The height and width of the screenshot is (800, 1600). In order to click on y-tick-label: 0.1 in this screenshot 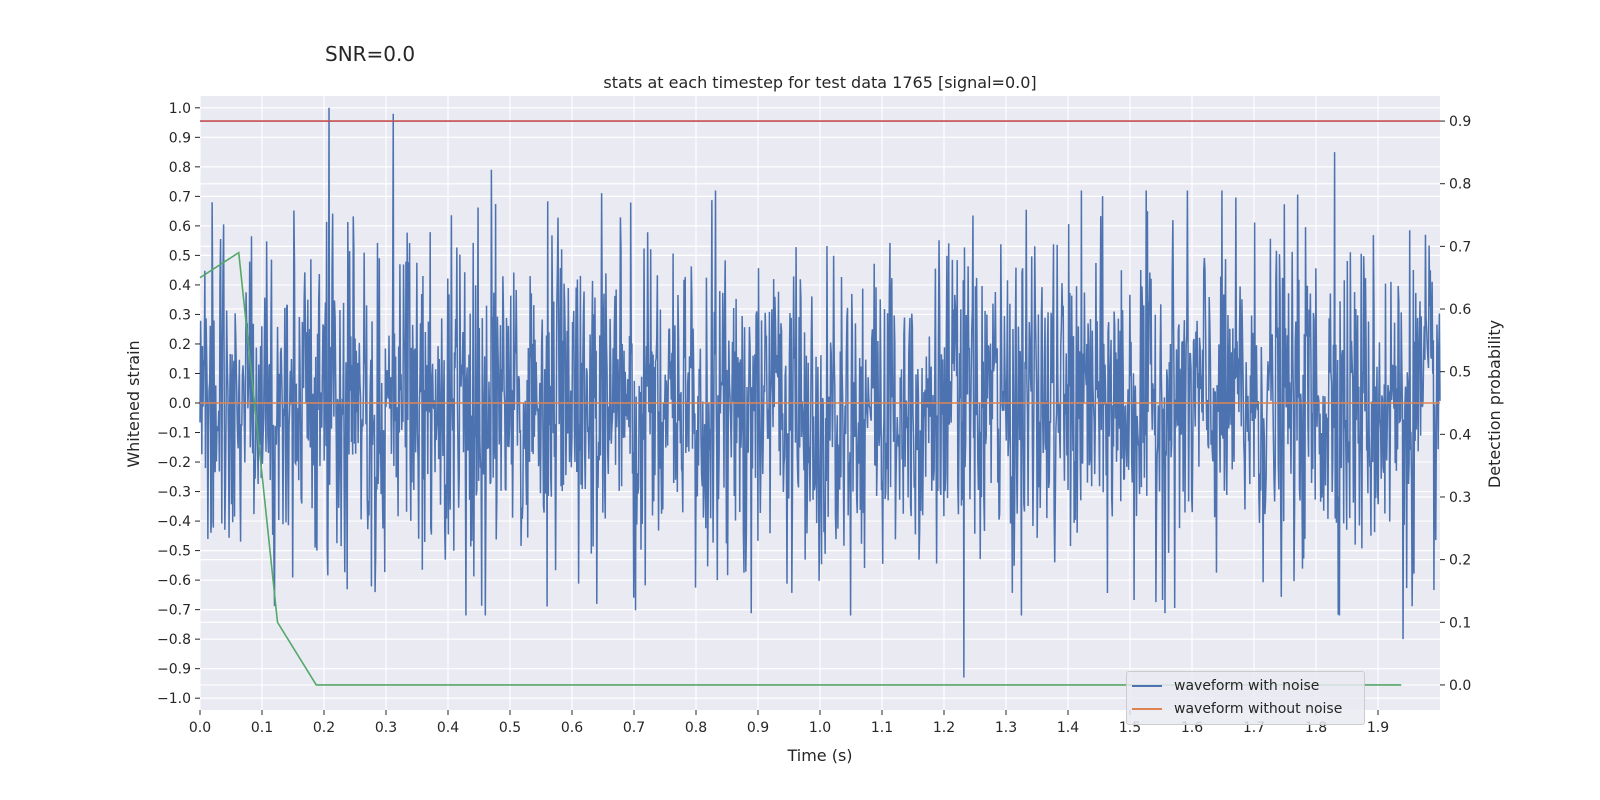, I will do `click(180, 374)`.